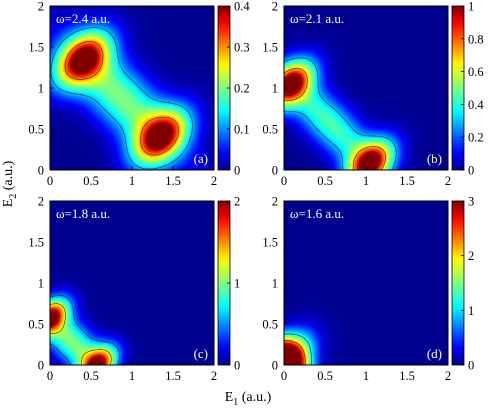 This screenshot has height=410, width=491. I want to click on x-axis-label-sub: 1, so click(235, 402).